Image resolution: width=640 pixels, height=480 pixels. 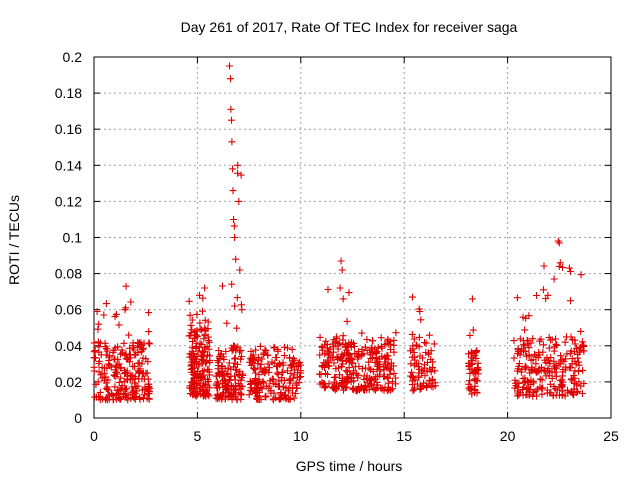 What do you see at coordinates (68, 310) in the screenshot?
I see `y-tick-label: 0.06` at bounding box center [68, 310].